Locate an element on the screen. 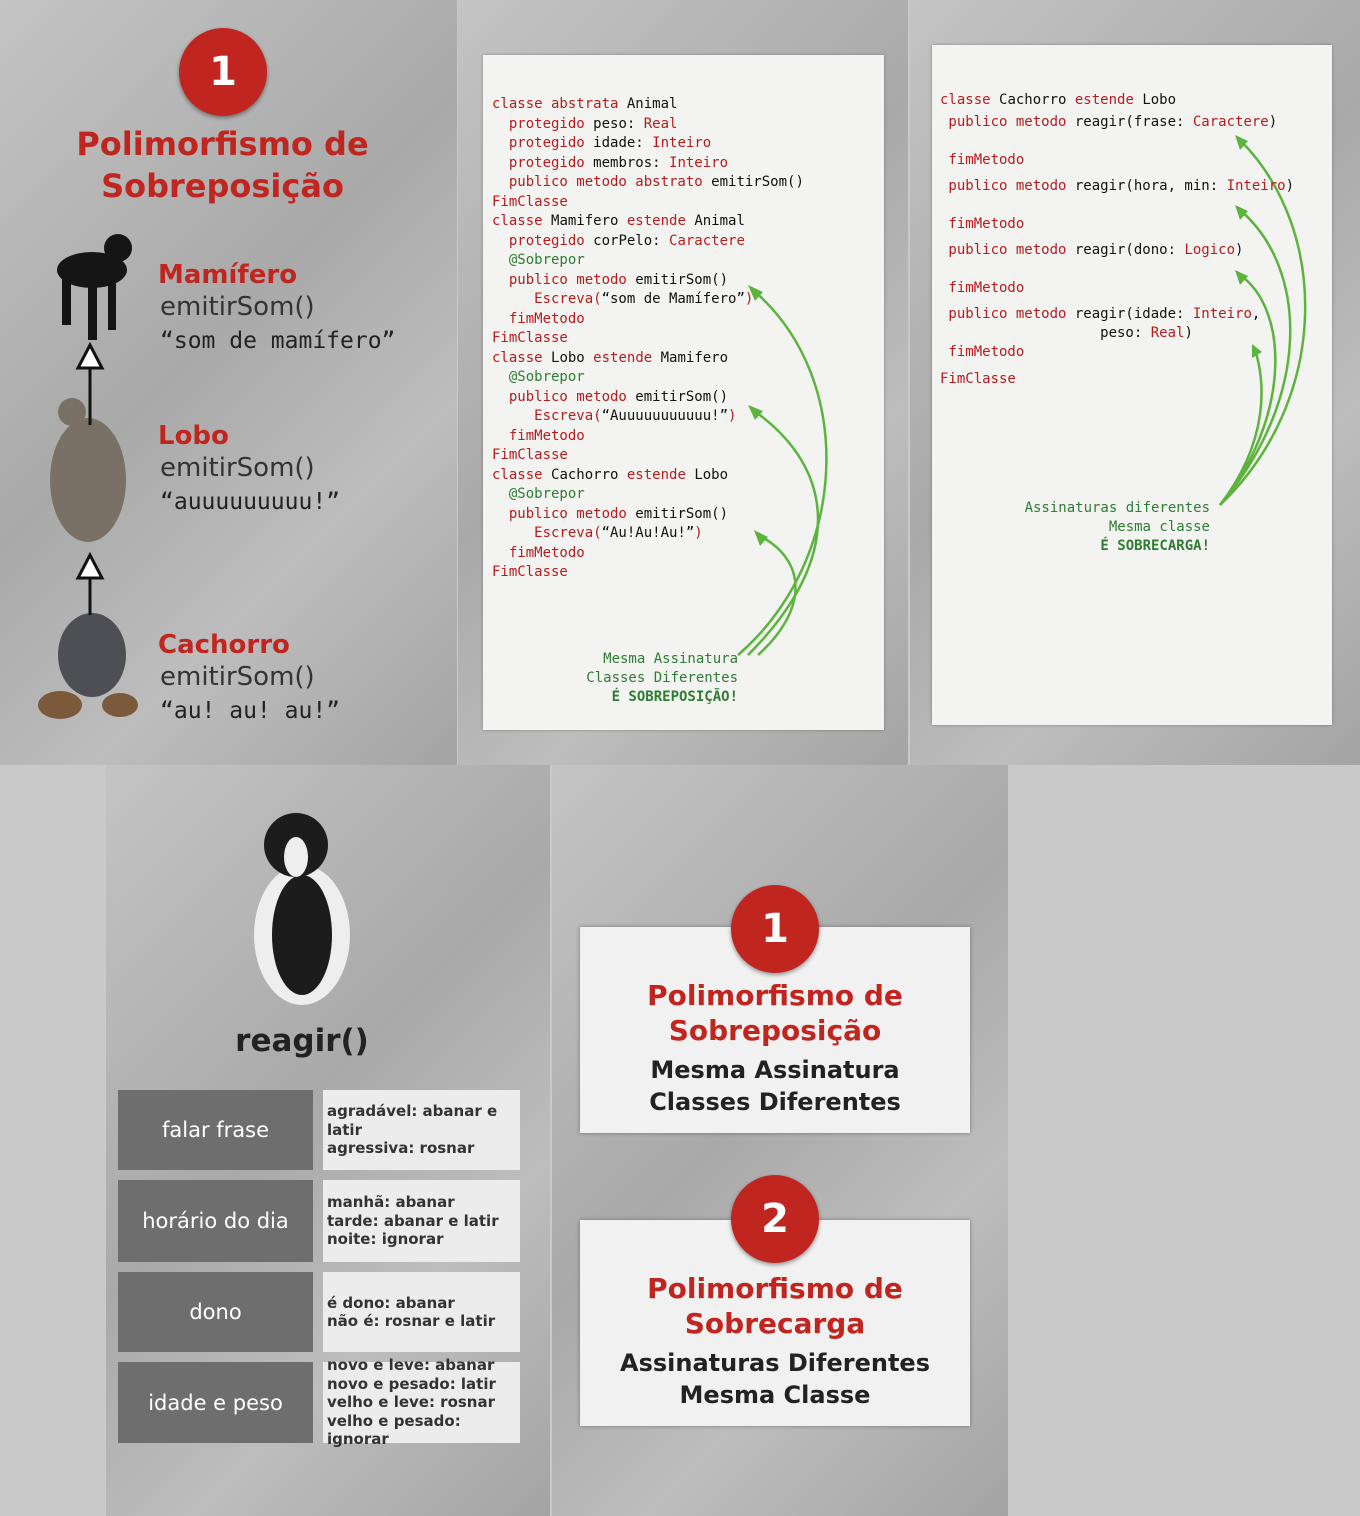 The image size is (1360, 1516). code-line: Escreva(“som de Mamífero”) is located at coordinates (622, 299).